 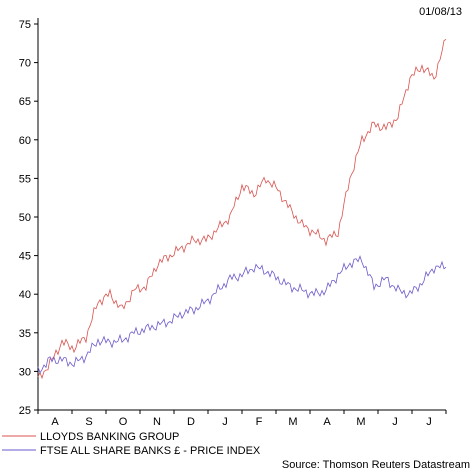 I want to click on y-tick-label: 25, so click(x=25, y=411).